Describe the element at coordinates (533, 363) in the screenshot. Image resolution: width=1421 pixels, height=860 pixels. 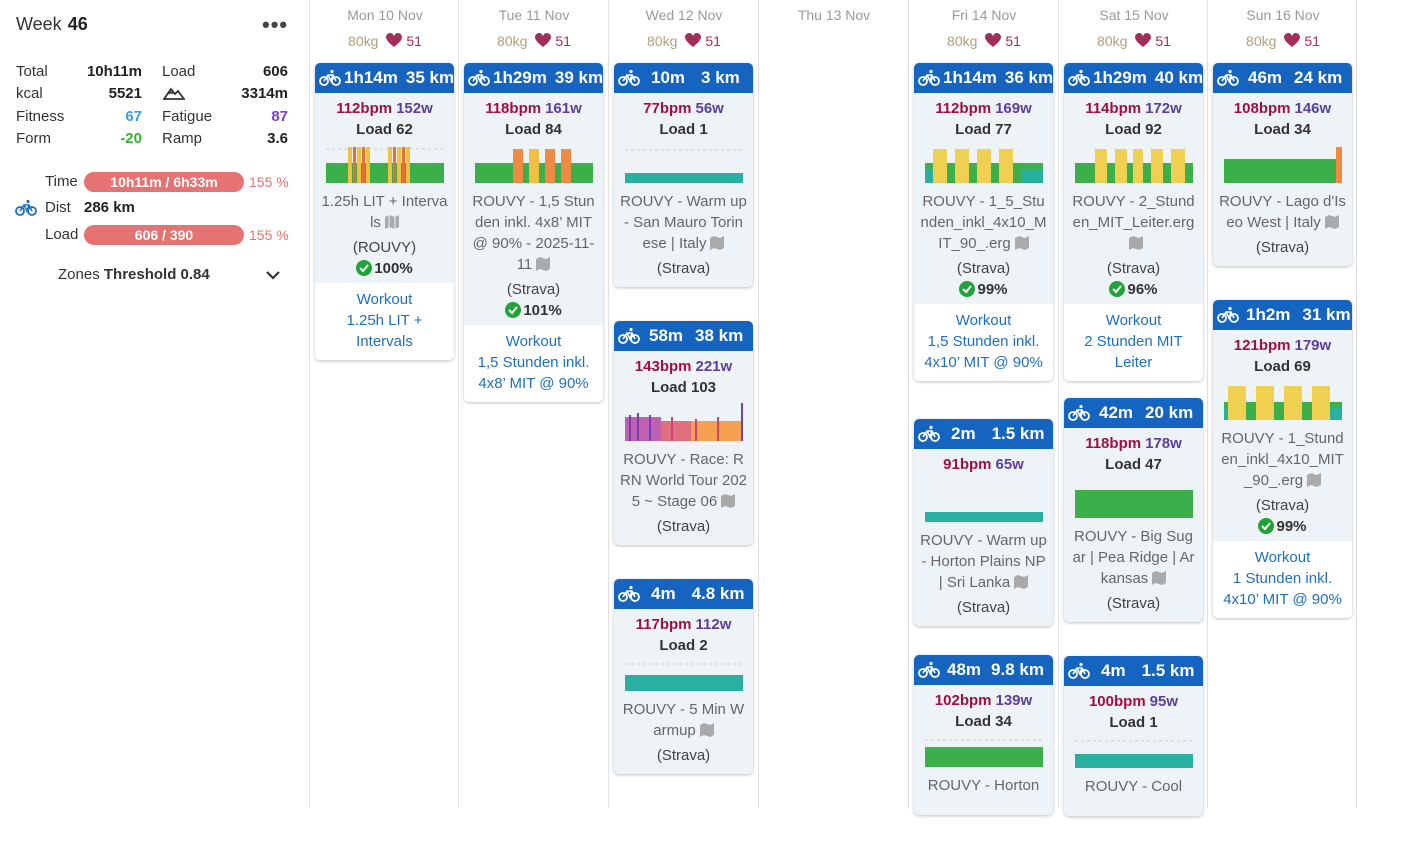
I see `workout-link: Workout 1,5 Stunden inkl. 4x8’ MIT @ 90%` at that location.